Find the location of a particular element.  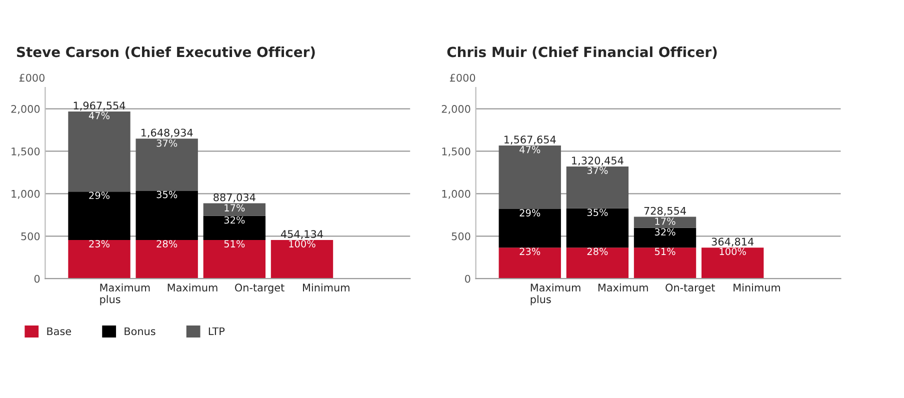

chart-title: Chris Muir (Chief Financial Officer) is located at coordinates (582, 52).